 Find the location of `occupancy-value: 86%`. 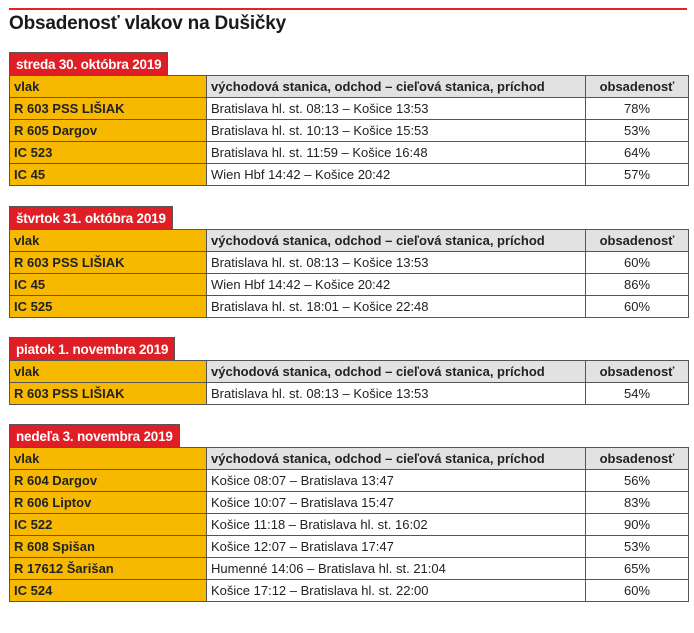

occupancy-value: 86% is located at coordinates (637, 284).